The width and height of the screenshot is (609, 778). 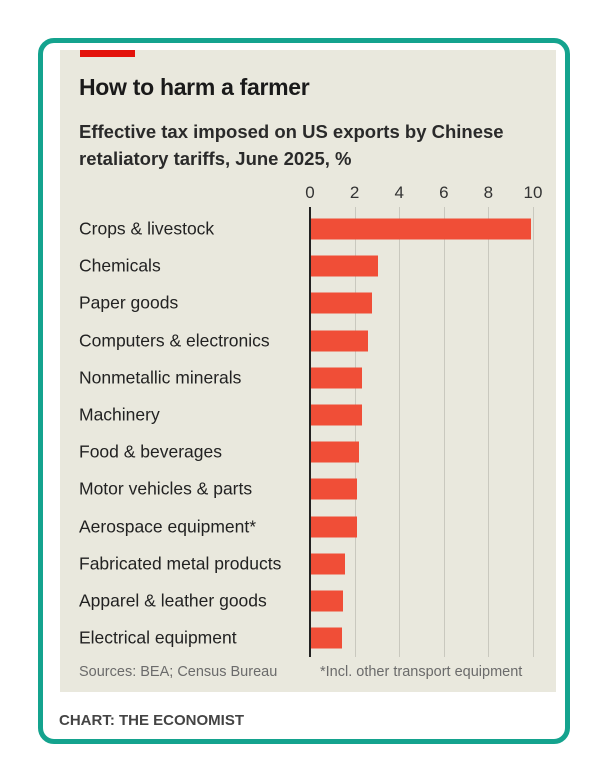 I want to click on category-label: Electrical equipment, so click(x=158, y=637).